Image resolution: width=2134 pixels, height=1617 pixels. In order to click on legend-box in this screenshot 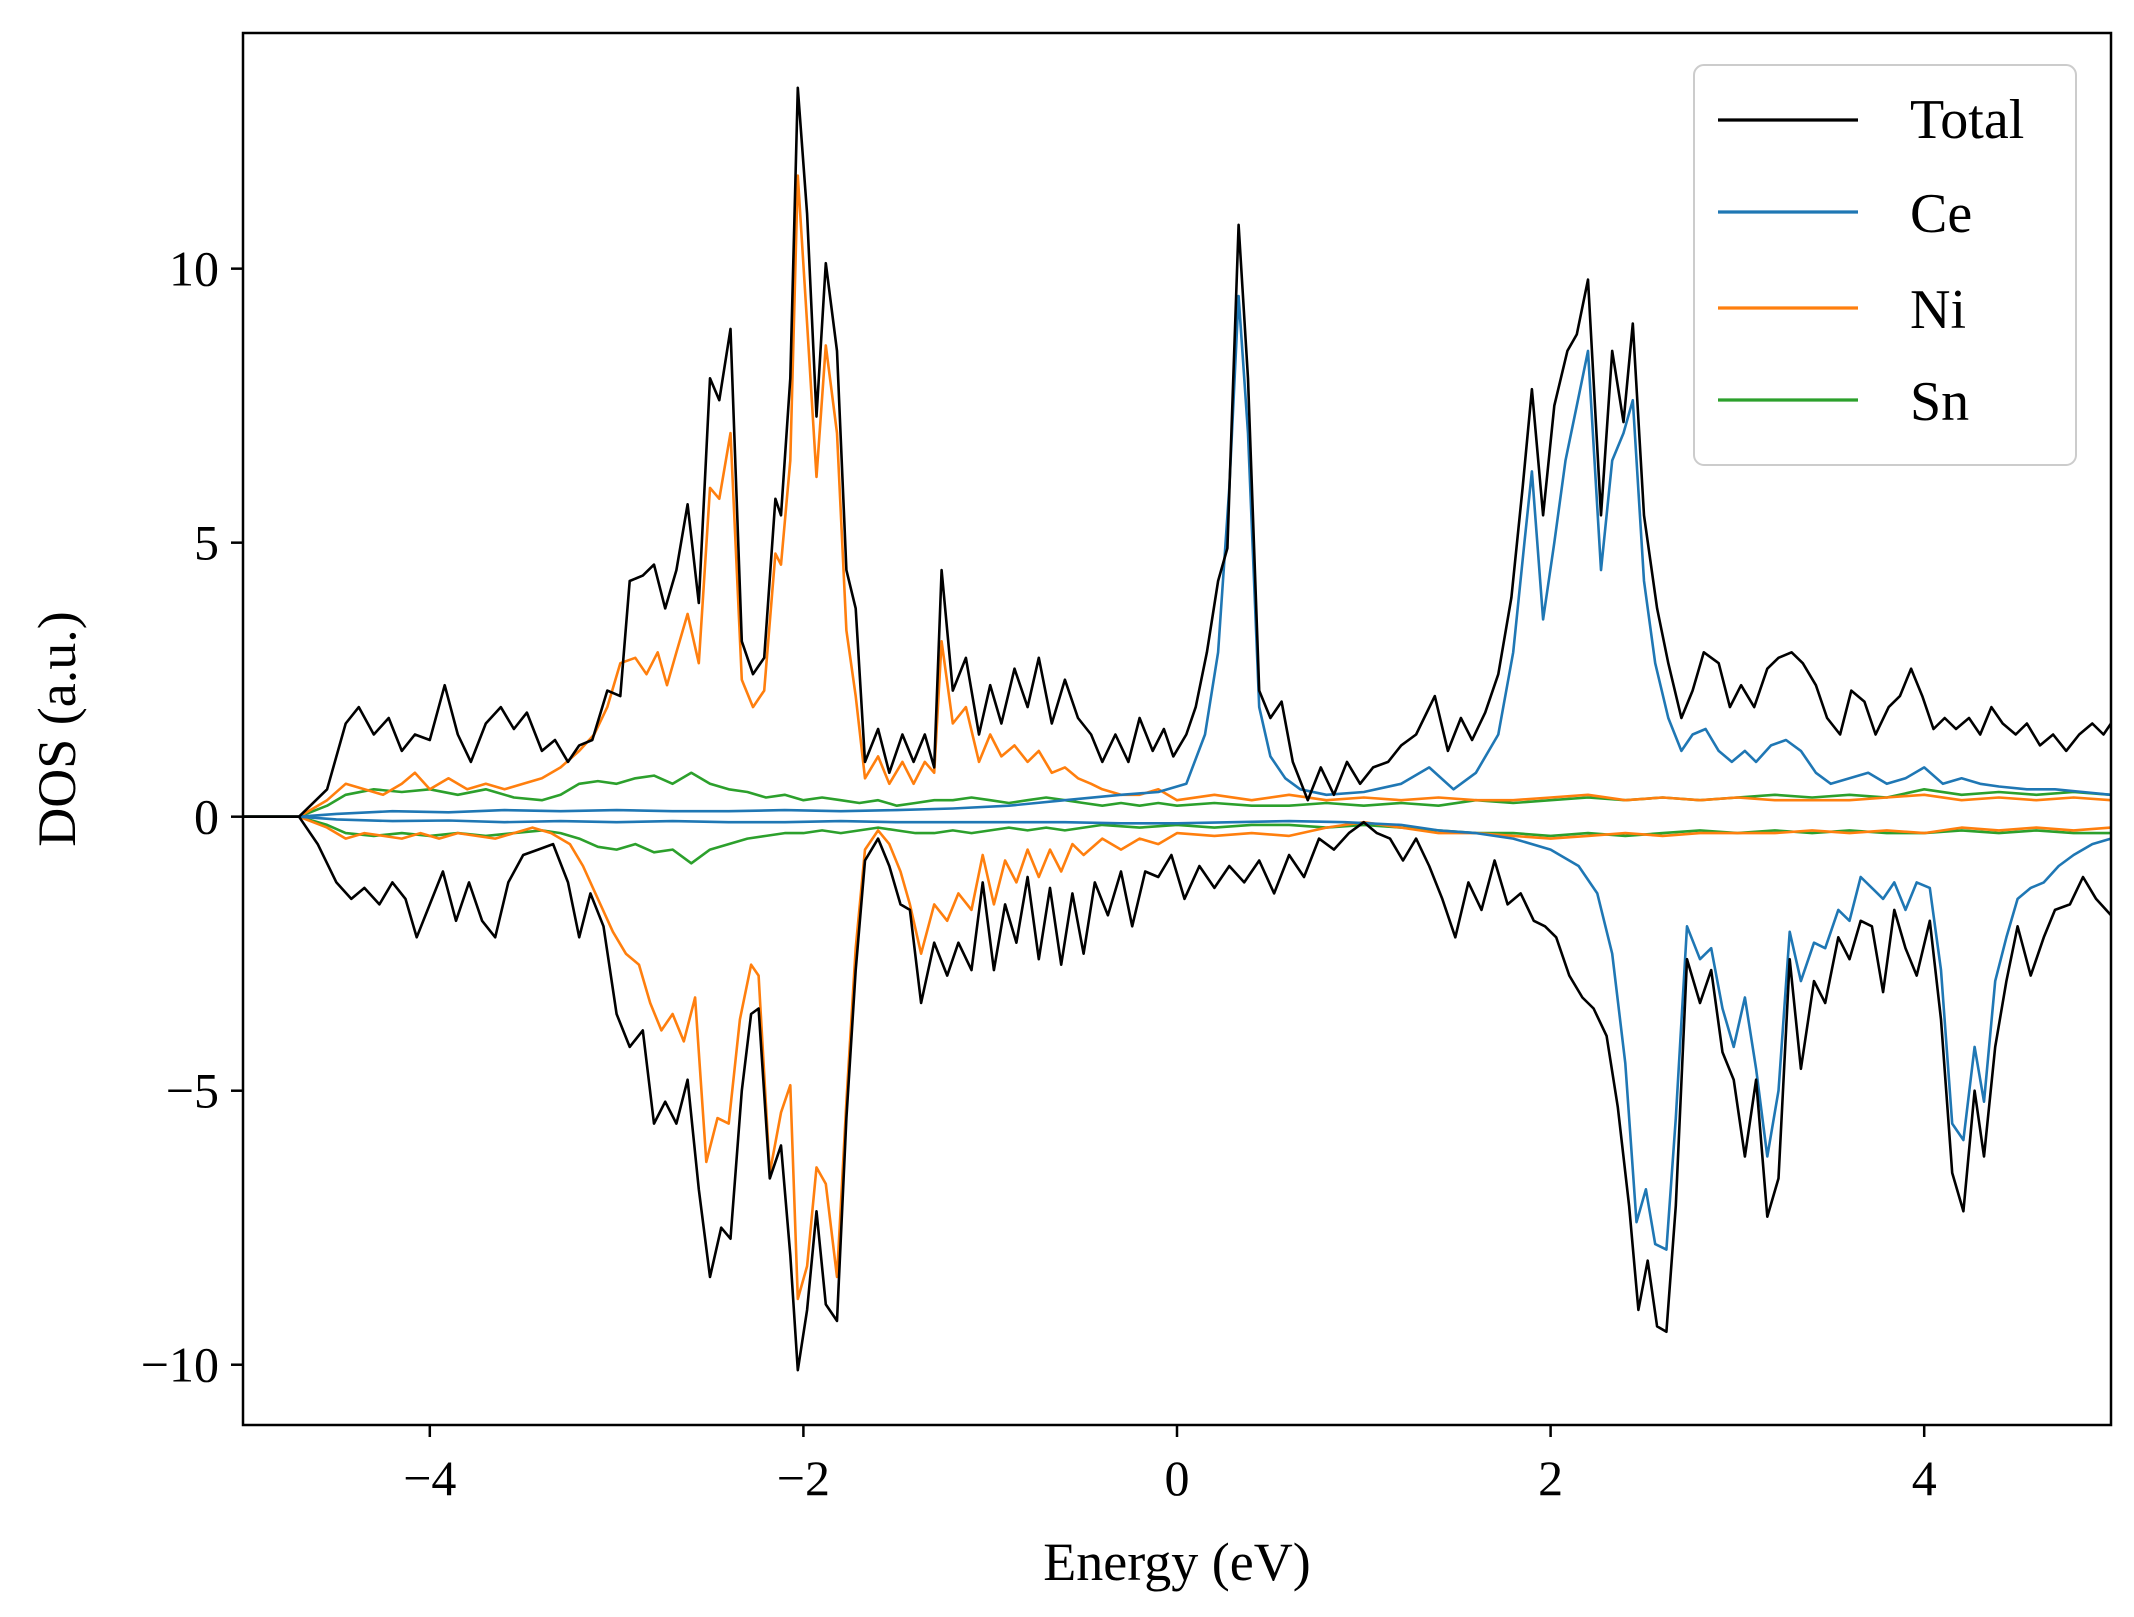, I will do `click(1885, 265)`.